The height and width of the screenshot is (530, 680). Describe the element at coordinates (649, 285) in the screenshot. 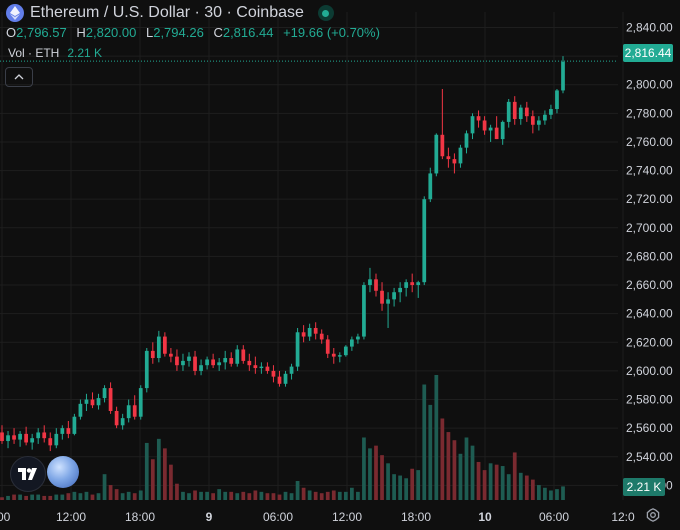

I see `price-tick-label: 2,660.00` at that location.